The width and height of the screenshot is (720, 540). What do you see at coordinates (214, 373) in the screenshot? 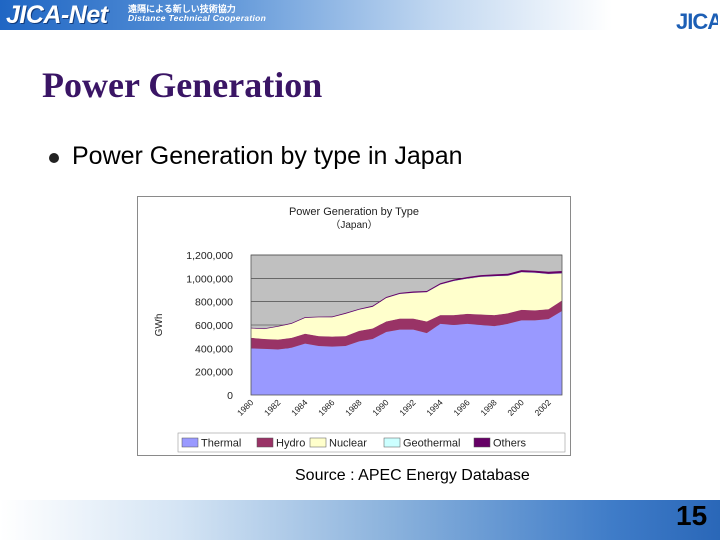
I see `y-tick-label: 200,000` at bounding box center [214, 373].